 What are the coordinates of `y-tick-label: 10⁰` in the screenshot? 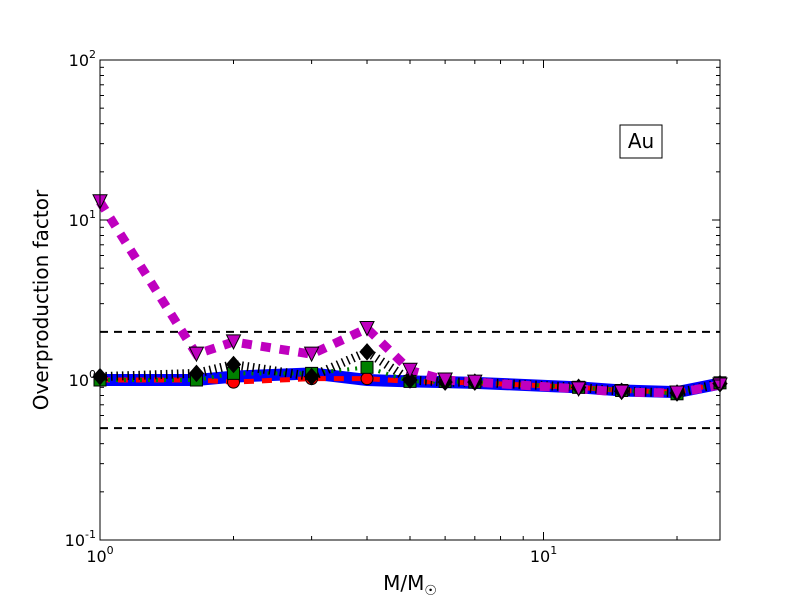 It's located at (82, 379).